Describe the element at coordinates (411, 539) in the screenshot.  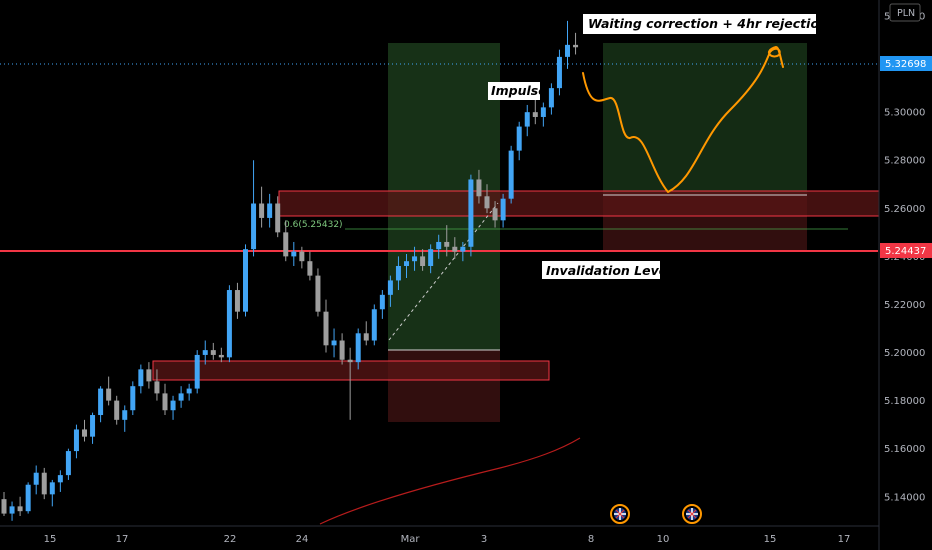
I see `time-tick-label: Mar` at that location.